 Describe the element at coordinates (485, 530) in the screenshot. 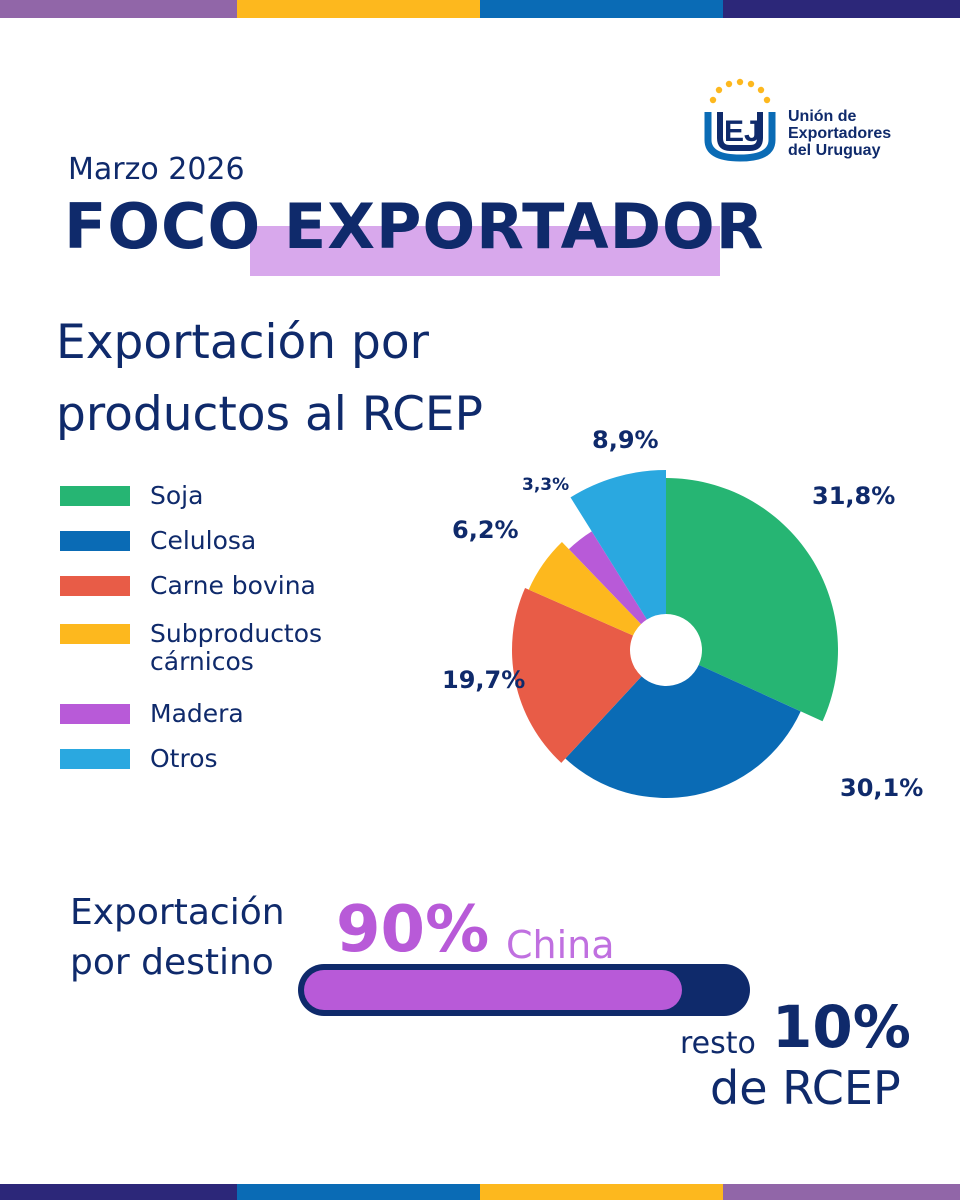

I see `pie-data-label: 6,2%` at that location.